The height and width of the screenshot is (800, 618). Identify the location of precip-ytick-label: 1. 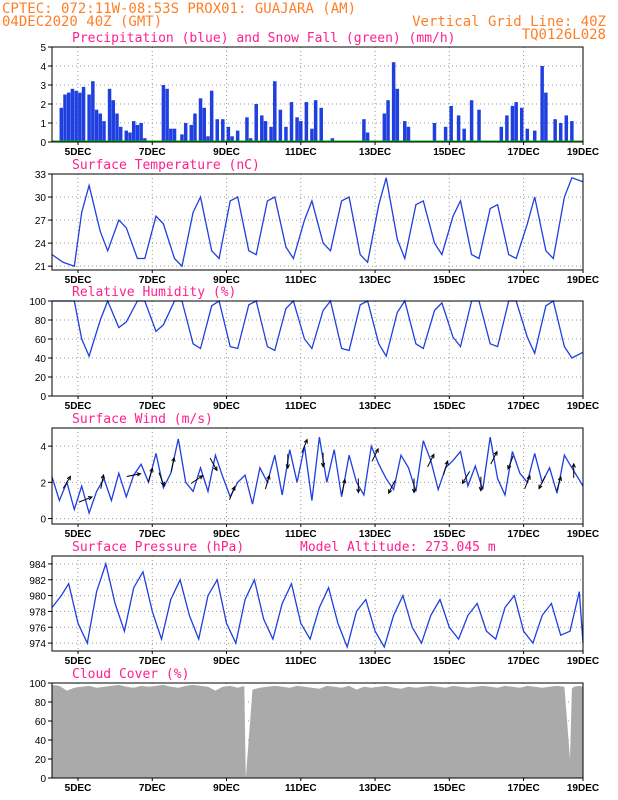
(43, 124).